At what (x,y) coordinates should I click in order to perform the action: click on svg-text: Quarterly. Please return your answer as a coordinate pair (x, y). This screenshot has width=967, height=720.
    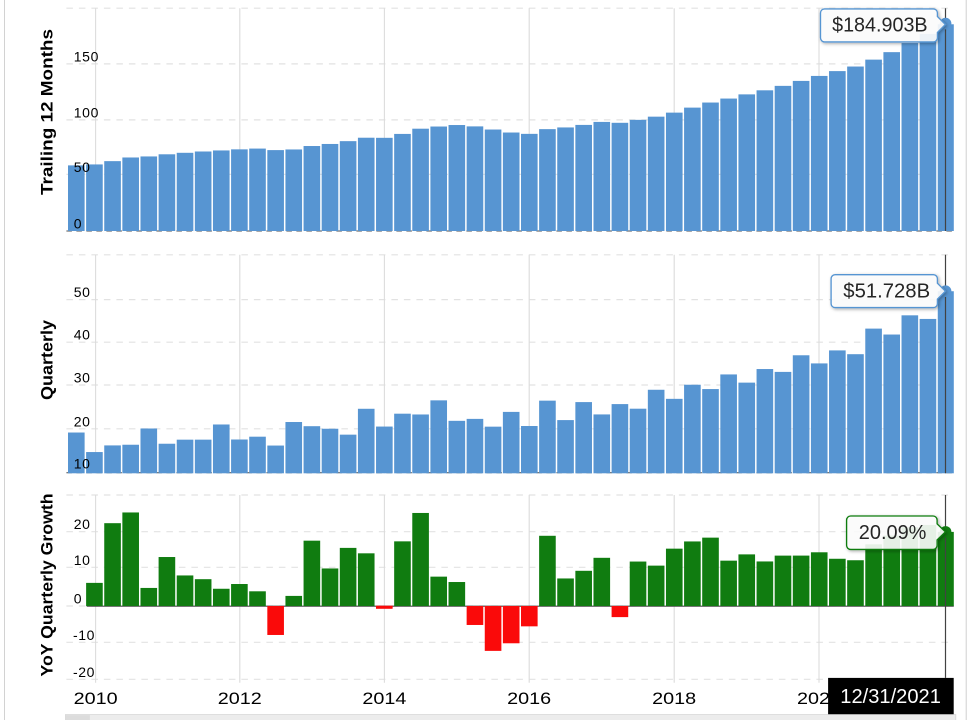
    Looking at the image, I should click on (47, 359).